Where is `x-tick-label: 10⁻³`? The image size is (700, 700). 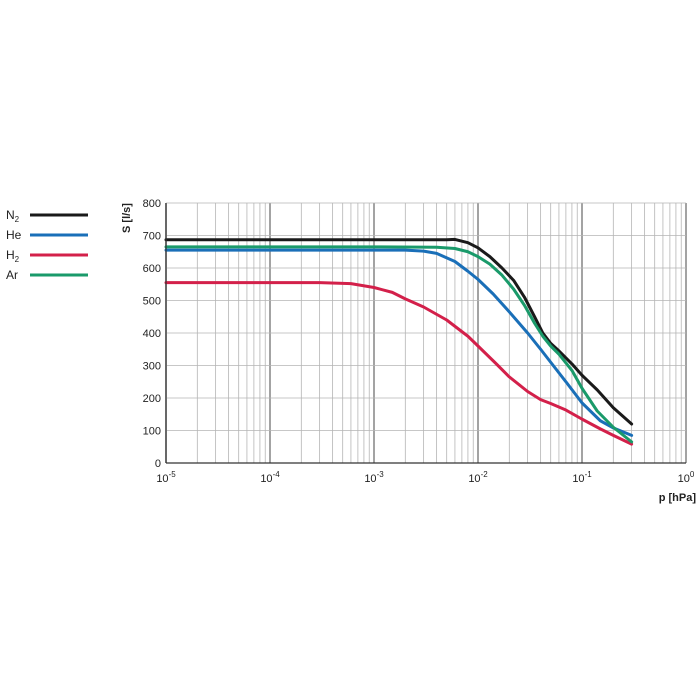
x-tick-label: 10⁻³ is located at coordinates (374, 477).